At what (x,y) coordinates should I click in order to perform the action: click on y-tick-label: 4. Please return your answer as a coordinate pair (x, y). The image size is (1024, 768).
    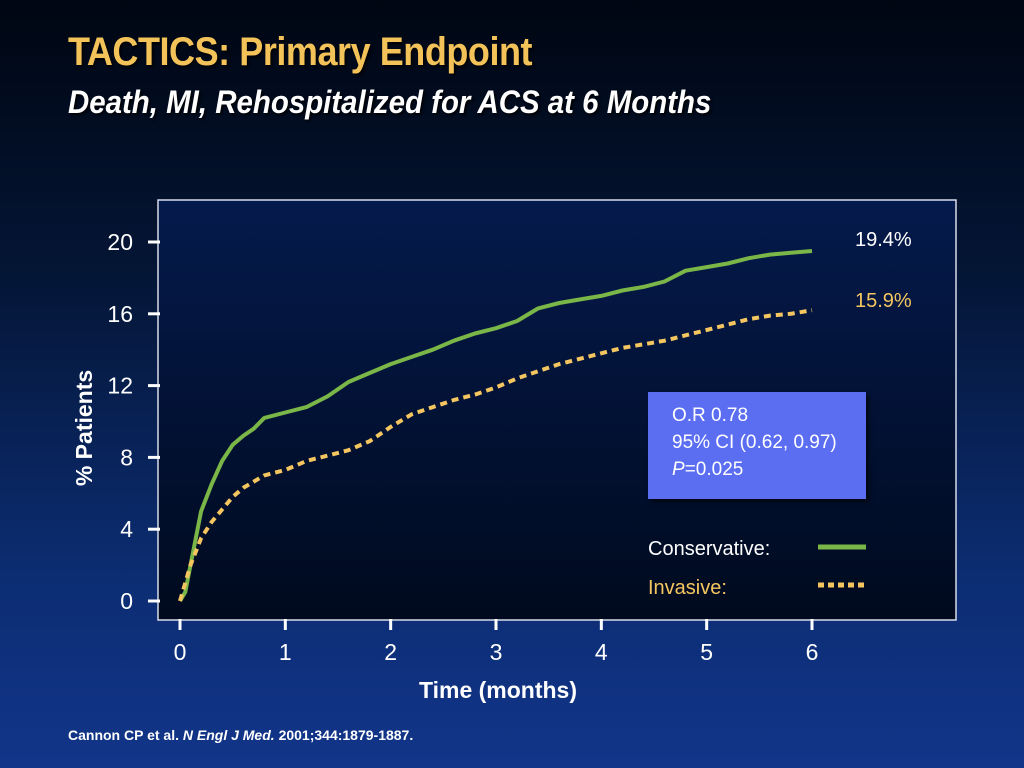
    Looking at the image, I should click on (126, 529).